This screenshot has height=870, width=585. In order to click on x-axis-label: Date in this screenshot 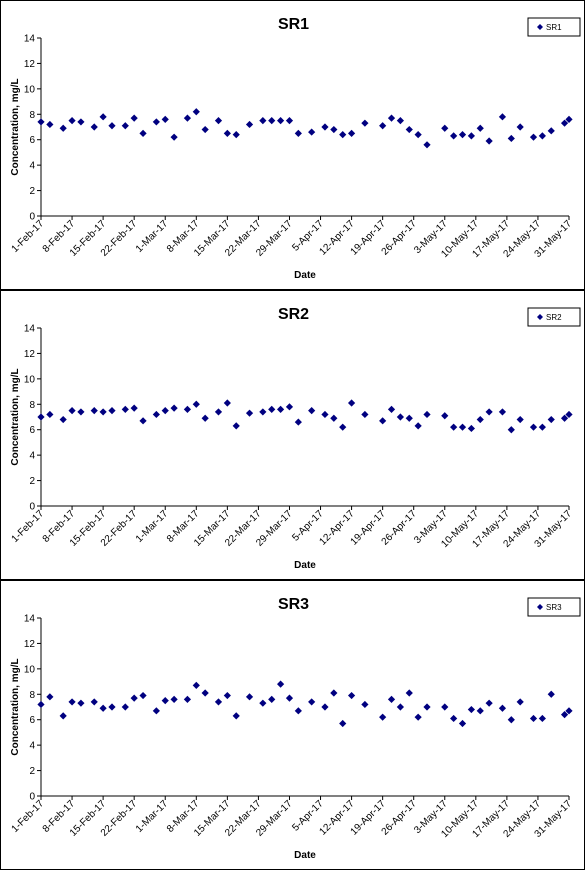, I will do `click(305, 855)`.